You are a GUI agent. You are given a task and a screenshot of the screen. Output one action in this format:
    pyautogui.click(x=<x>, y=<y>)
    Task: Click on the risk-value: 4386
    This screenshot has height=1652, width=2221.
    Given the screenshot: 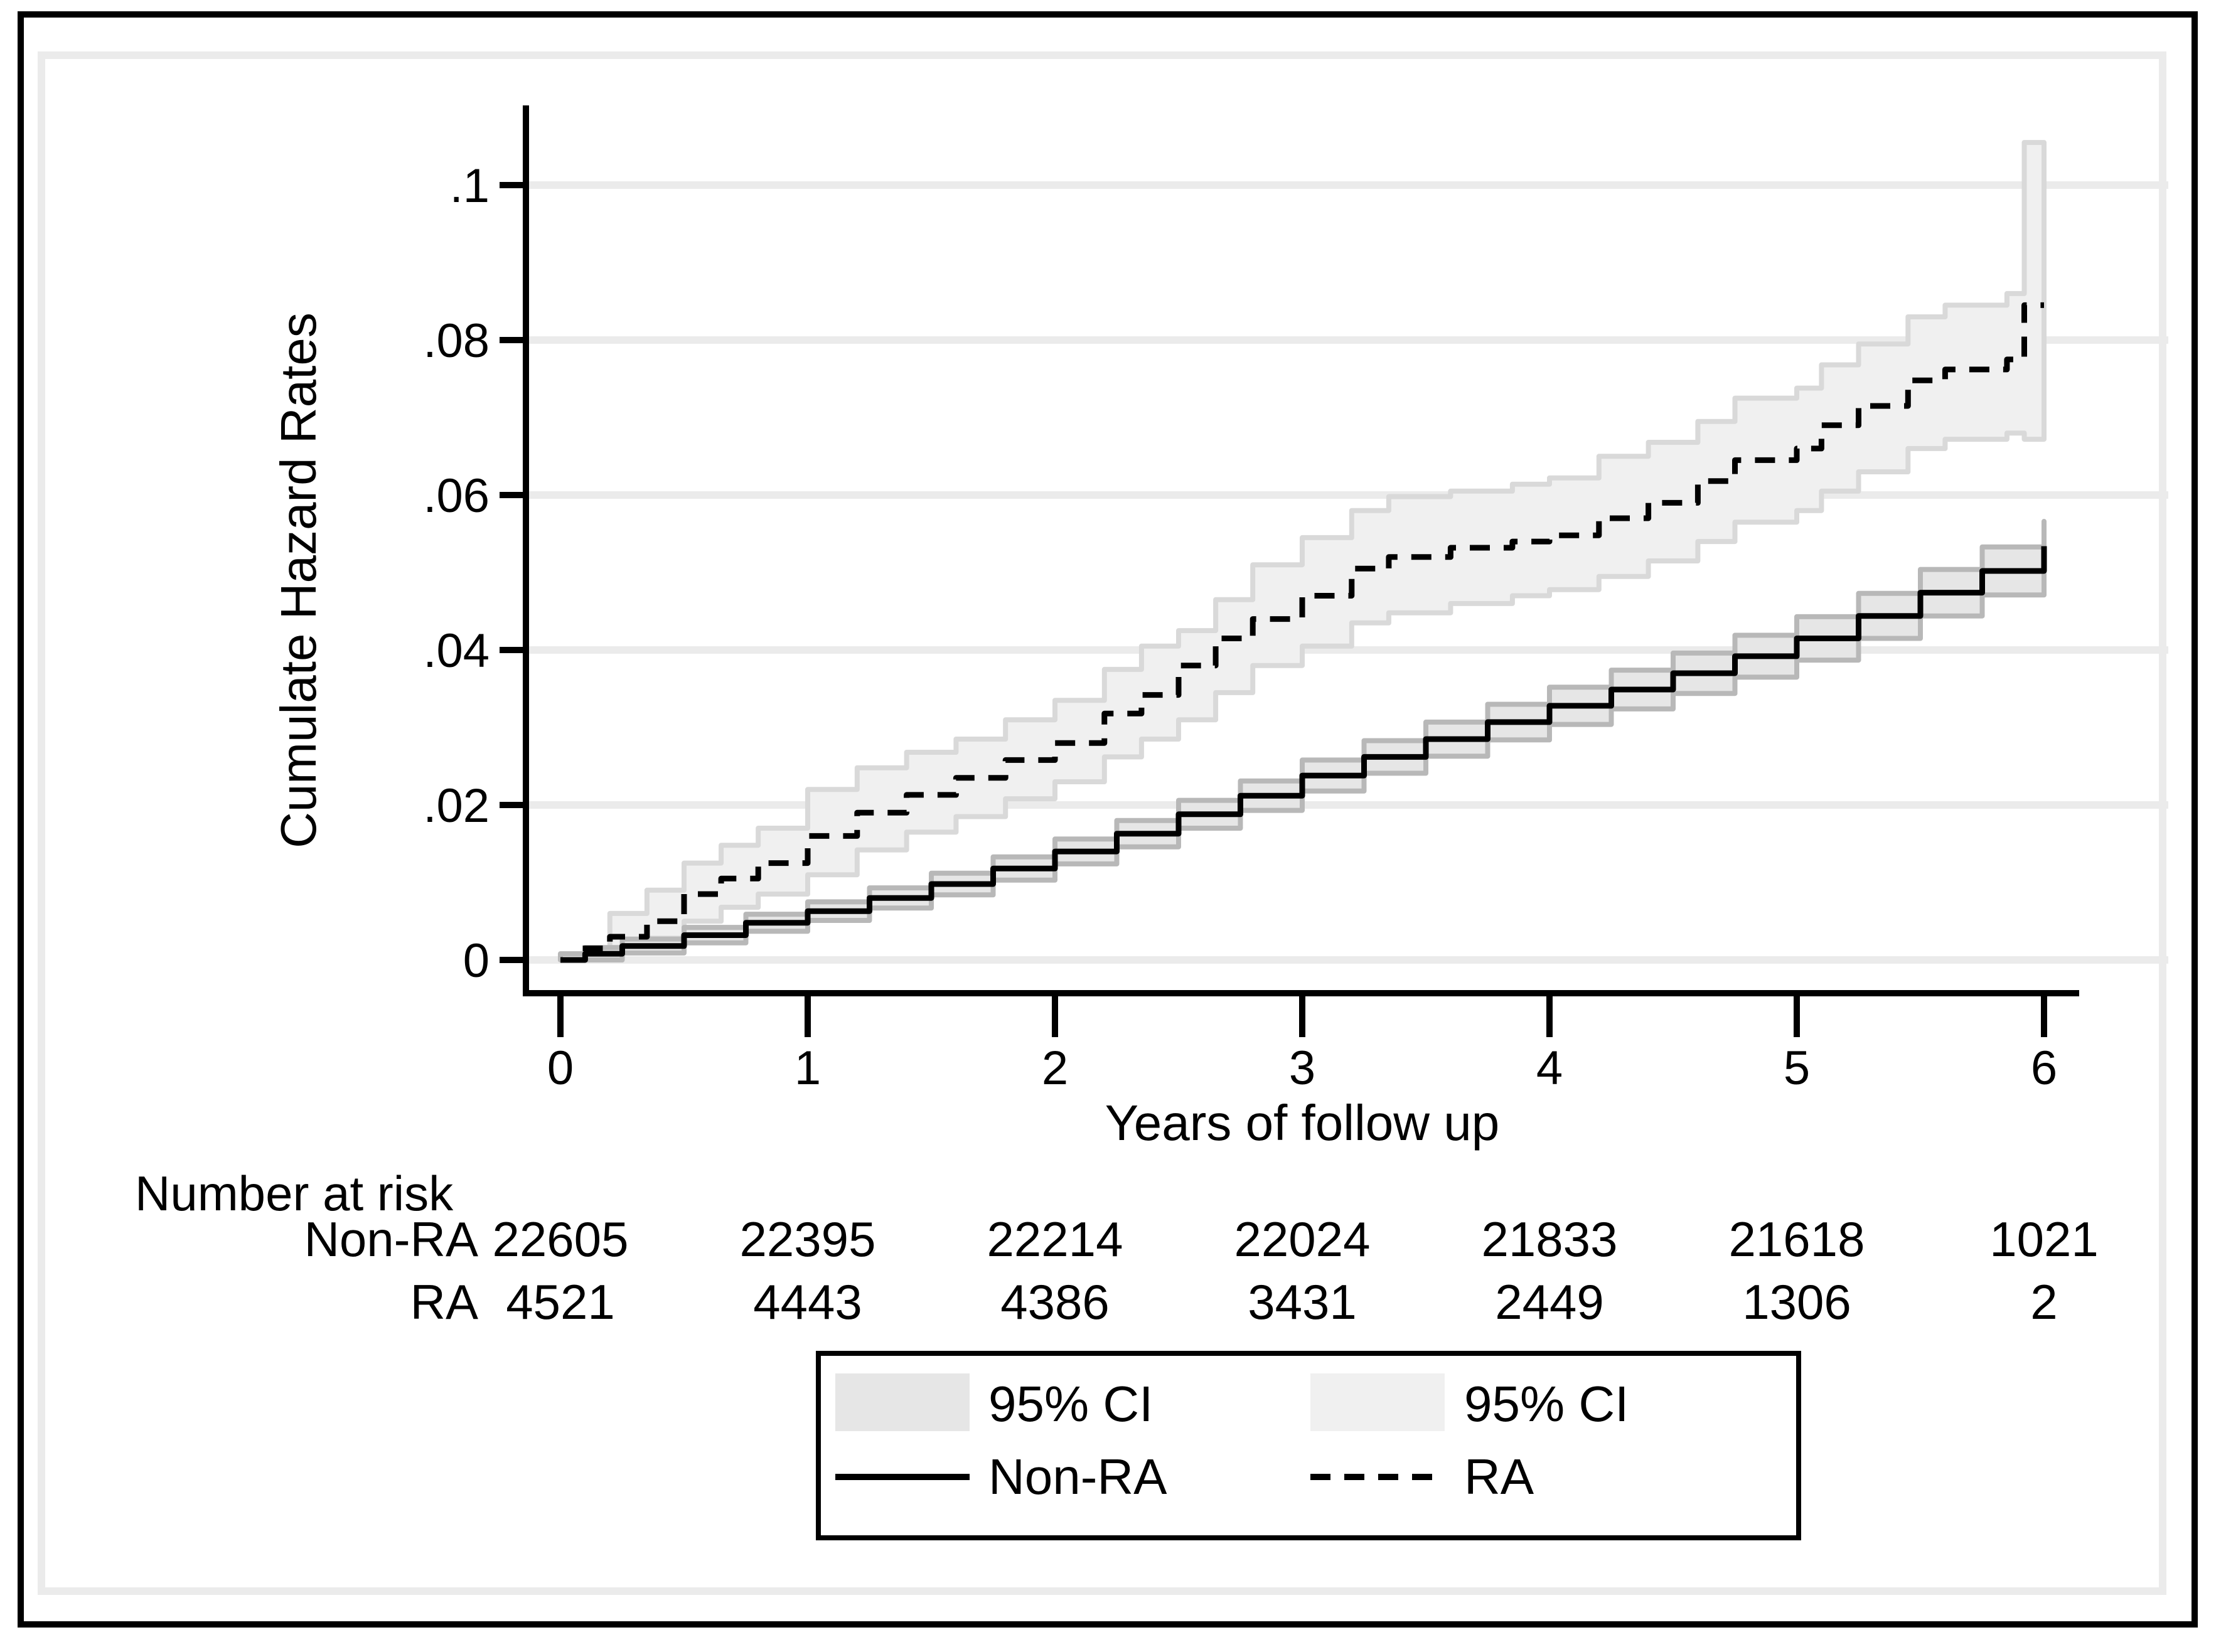 What is the action you would take?
    pyautogui.click(x=1055, y=1302)
    